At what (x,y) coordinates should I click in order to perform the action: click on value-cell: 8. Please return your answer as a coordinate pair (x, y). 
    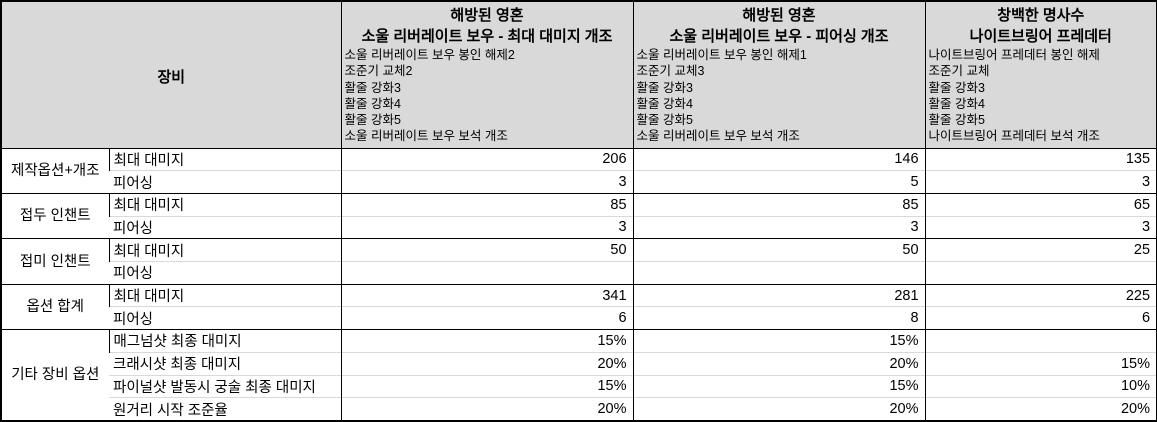
    Looking at the image, I should click on (779, 318).